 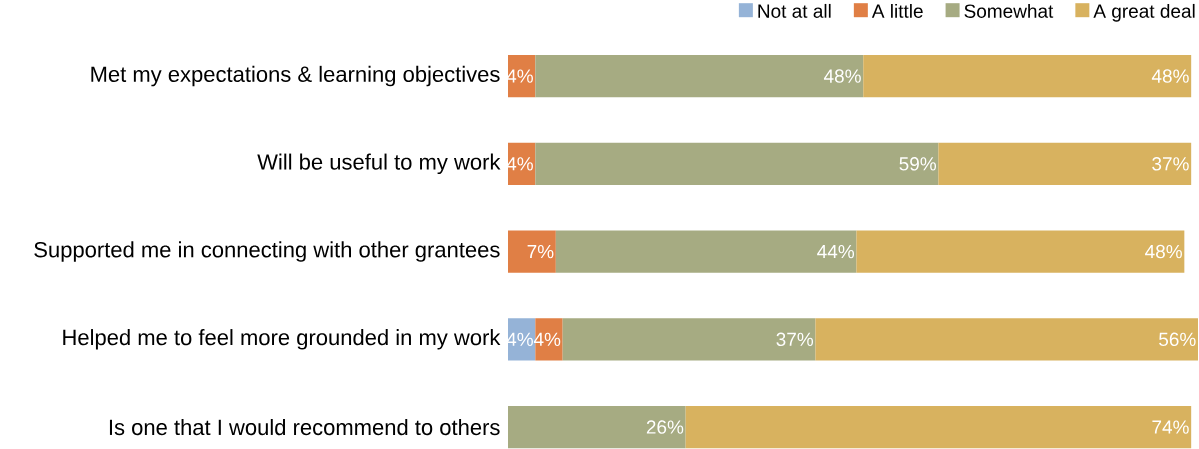 I want to click on legend-label: A little, so click(x=897, y=10).